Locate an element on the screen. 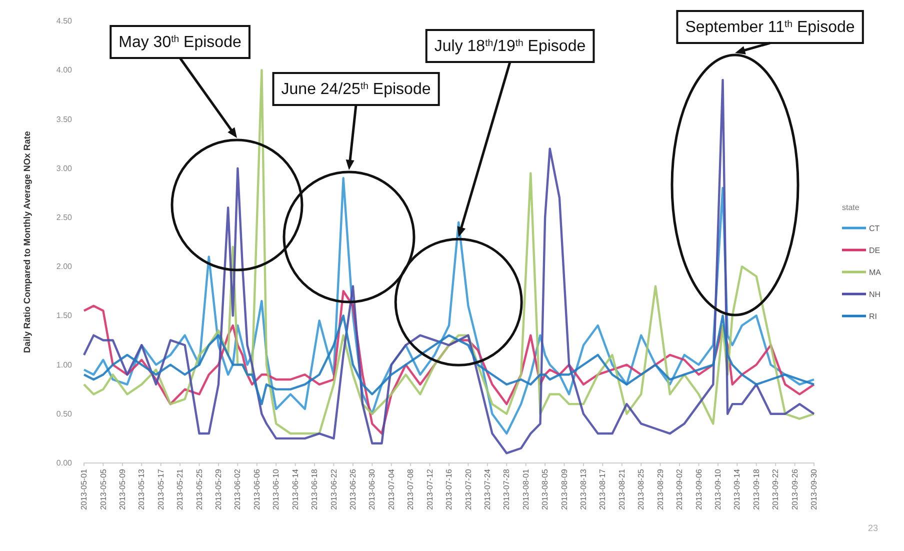 Image resolution: width=904 pixels, height=551 pixels. y-tick-label: 1.50 is located at coordinates (64, 315).